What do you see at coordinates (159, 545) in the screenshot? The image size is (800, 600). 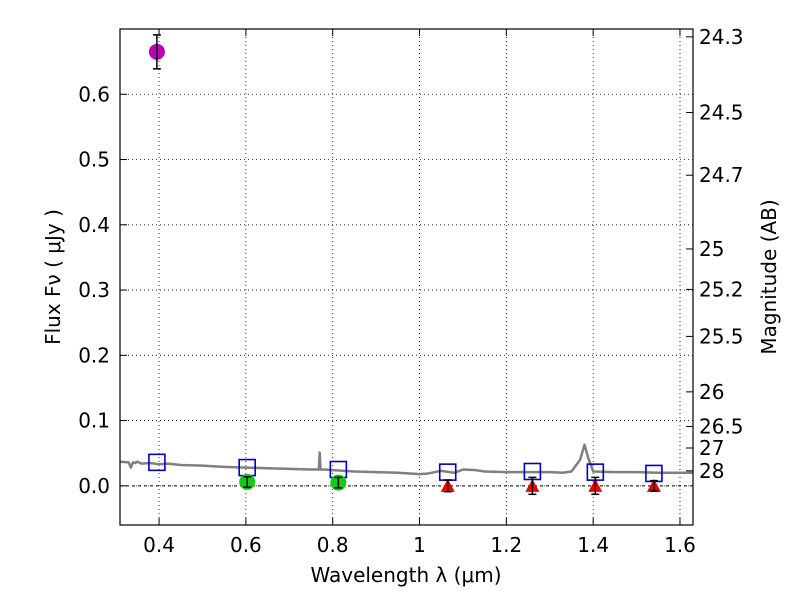 I see `x-tick-label-0: 0.4` at bounding box center [159, 545].